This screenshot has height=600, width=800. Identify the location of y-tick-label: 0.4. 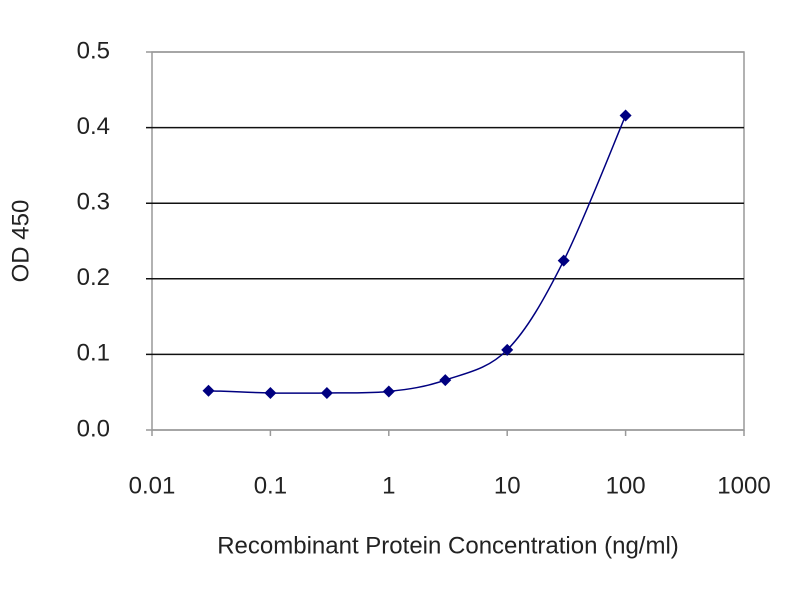
(93, 126).